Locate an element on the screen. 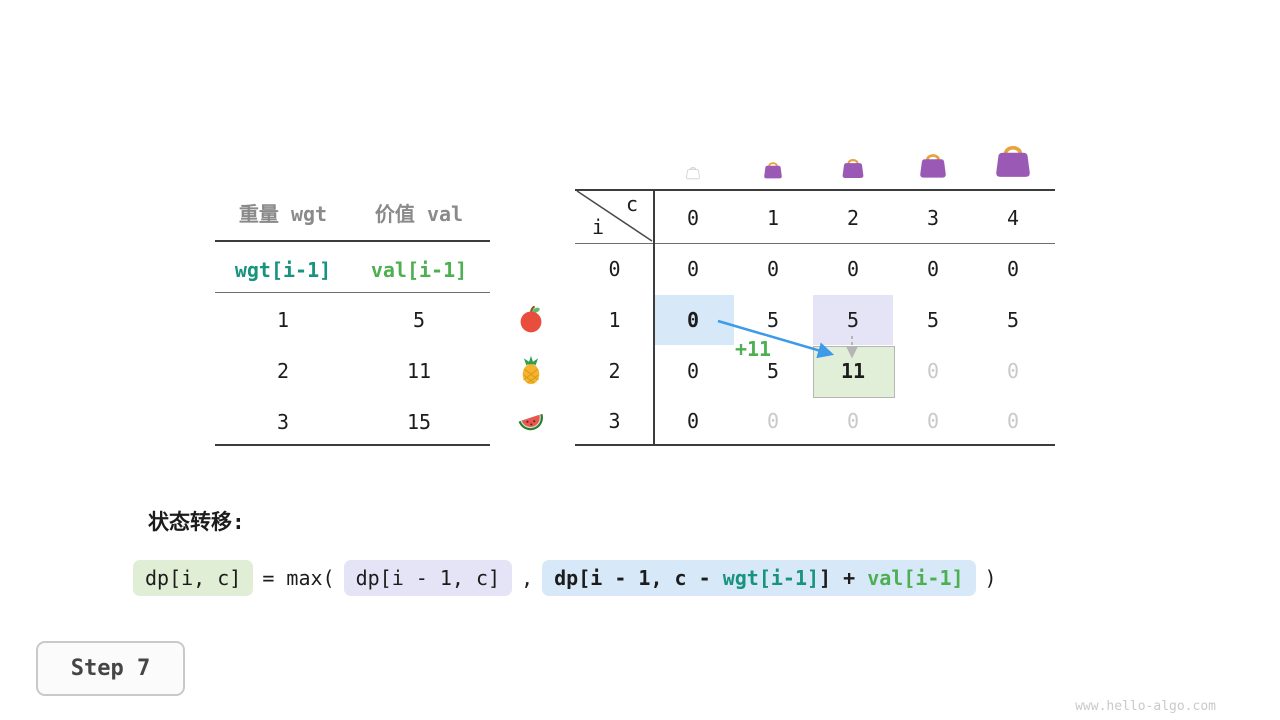 The width and height of the screenshot is (1280, 720). items-table-mid-rule is located at coordinates (352, 292).